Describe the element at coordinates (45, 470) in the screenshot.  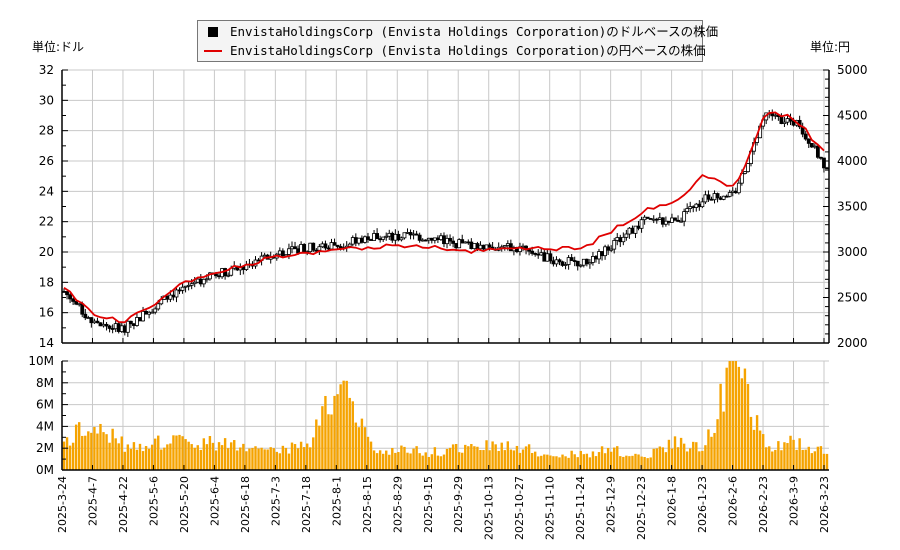
I see `svg-text: 0M` at that location.